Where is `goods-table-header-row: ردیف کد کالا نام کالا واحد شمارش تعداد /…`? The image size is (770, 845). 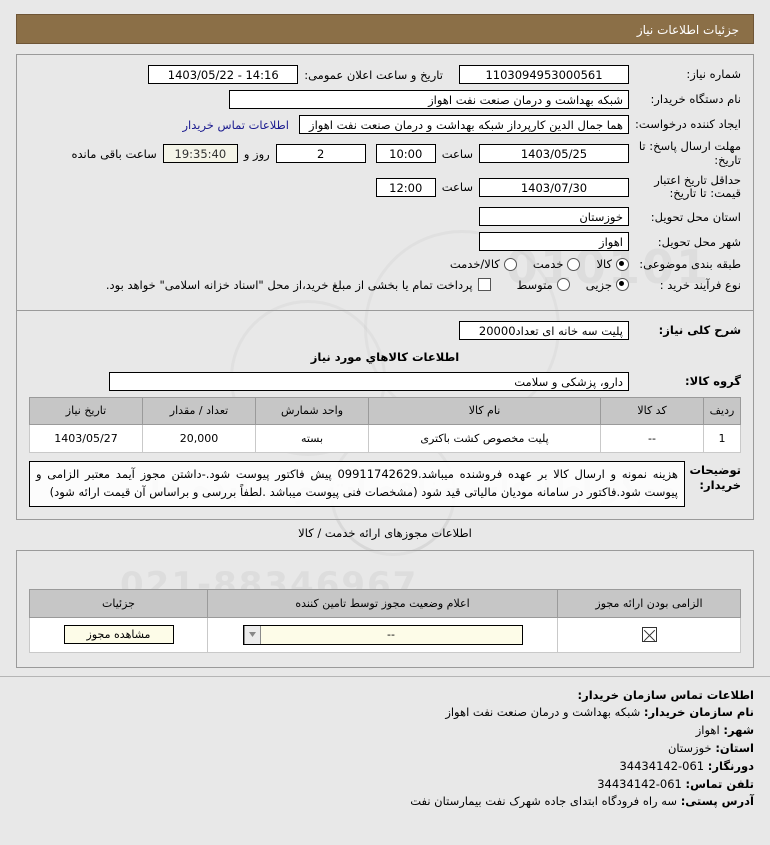 goods-table-header-row: ردیف کد کالا نام کالا واحد شمارش تعداد /… is located at coordinates (385, 410).